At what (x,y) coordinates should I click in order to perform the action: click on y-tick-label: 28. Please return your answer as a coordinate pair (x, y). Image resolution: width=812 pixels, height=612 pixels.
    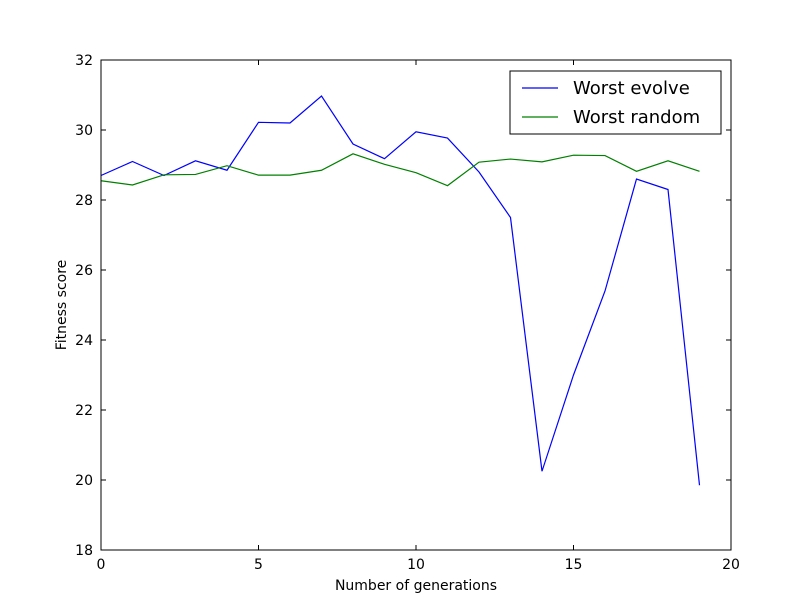
    Looking at the image, I should click on (84, 201).